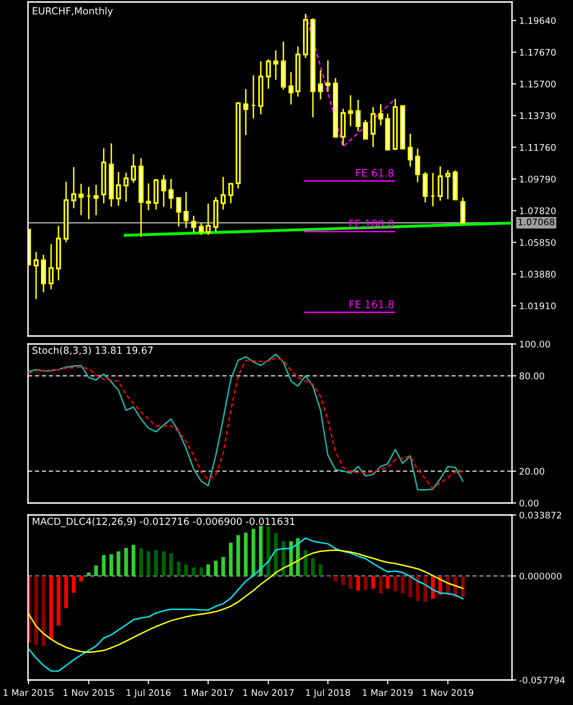  Describe the element at coordinates (538, 116) in the screenshot. I see `y-tick-label: 1.13730` at that location.